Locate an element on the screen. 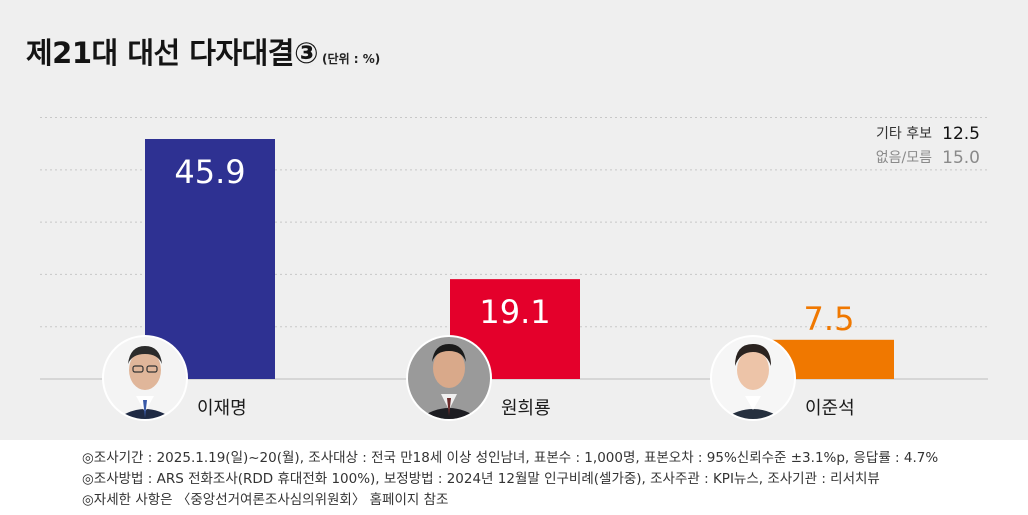 Image resolution: width=1028 pixels, height=515 pixels. other-candidates-row: 기타 후보 12.5 is located at coordinates (880, 134).